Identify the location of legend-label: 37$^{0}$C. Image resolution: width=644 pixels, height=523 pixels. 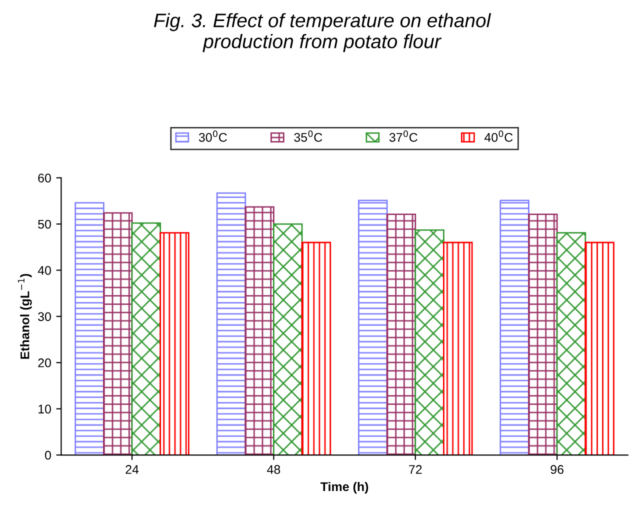
(403, 136).